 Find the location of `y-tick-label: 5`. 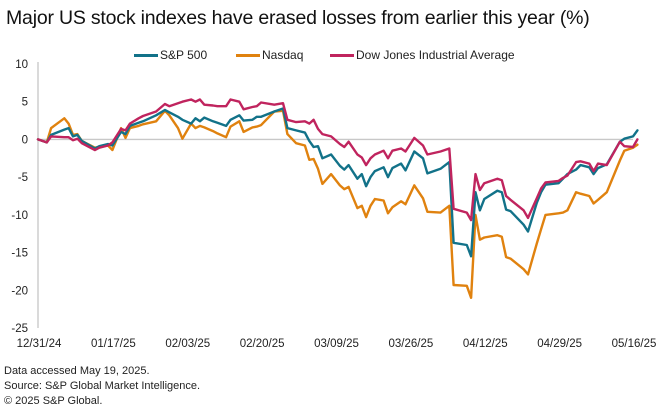

y-tick-label: 5 is located at coordinates (25, 103).